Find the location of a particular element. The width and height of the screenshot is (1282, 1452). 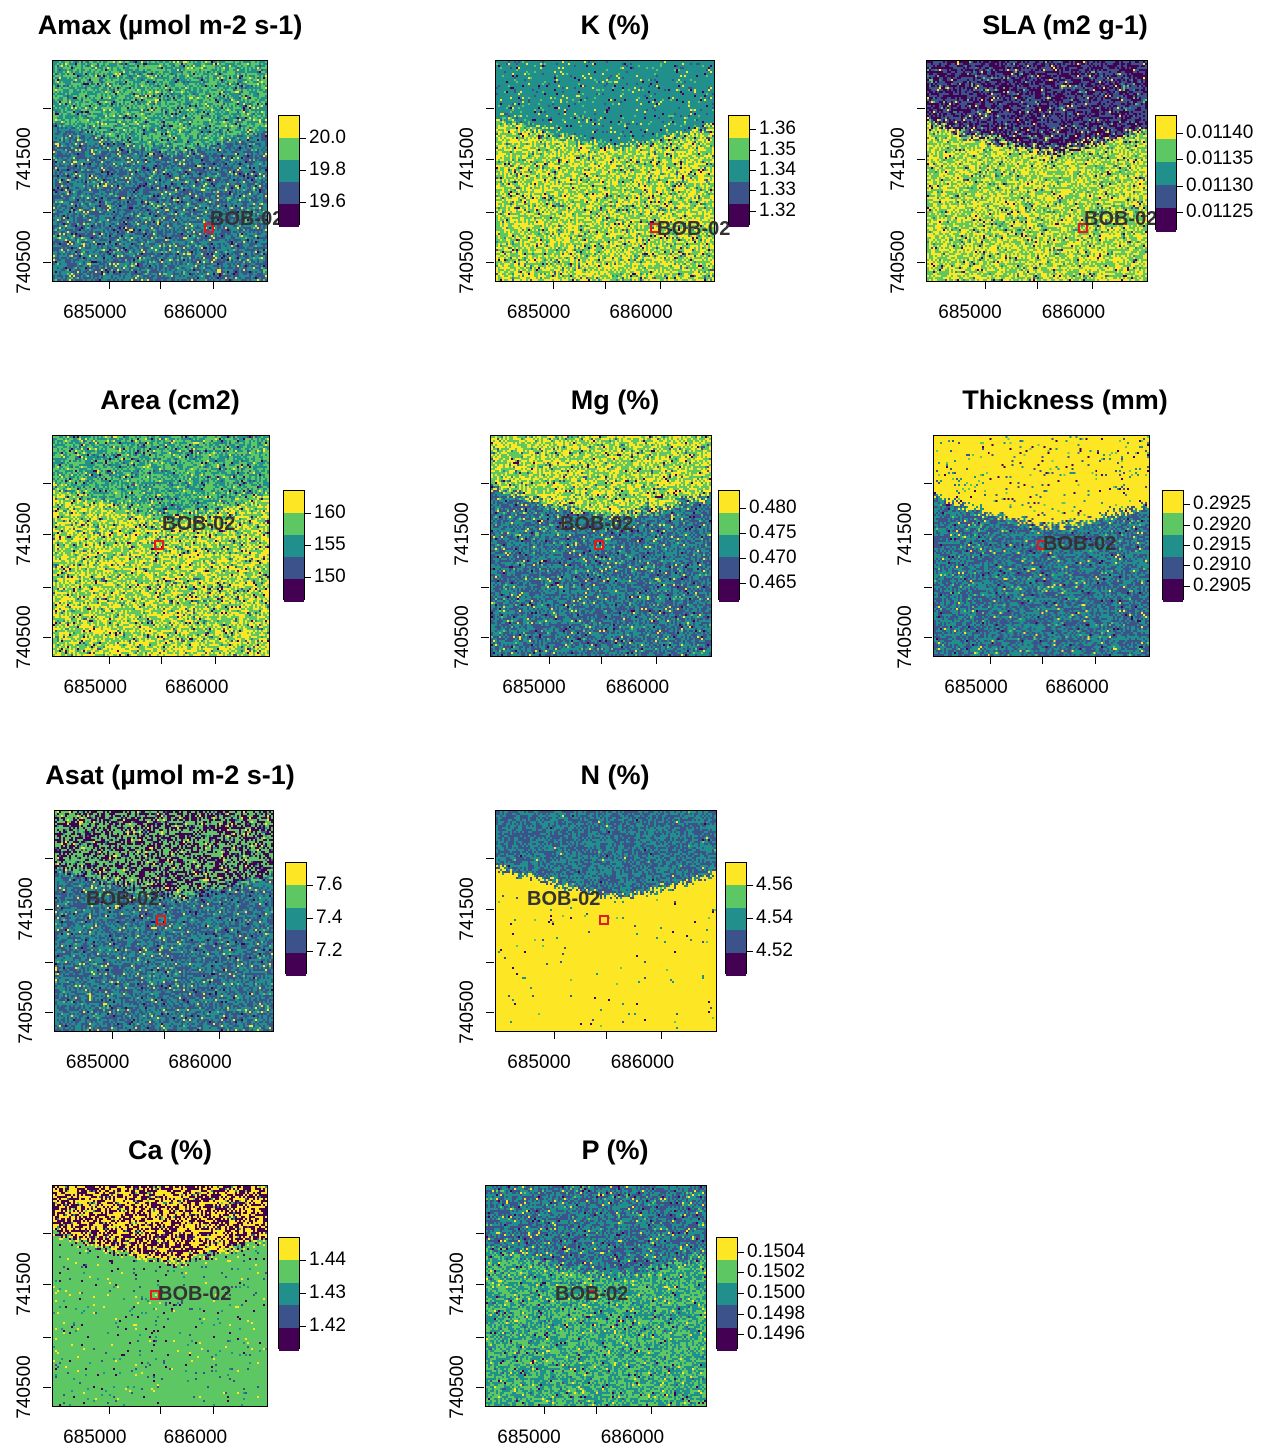

legend-tick-label: 0.01140 is located at coordinates (1220, 133).